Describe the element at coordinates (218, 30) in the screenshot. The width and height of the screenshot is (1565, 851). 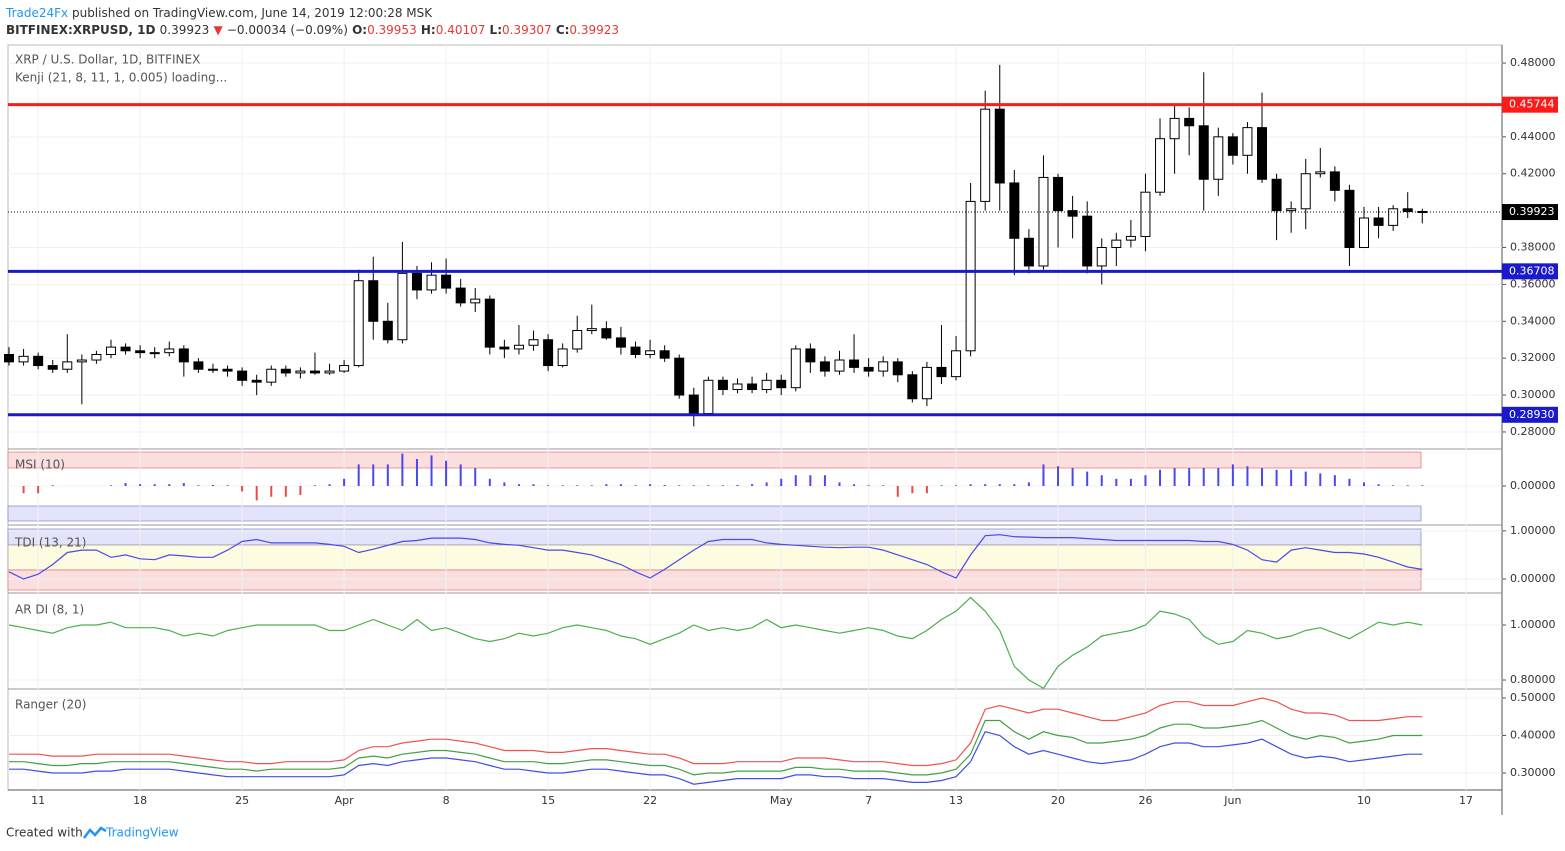
I see `arrow: ▼` at that location.